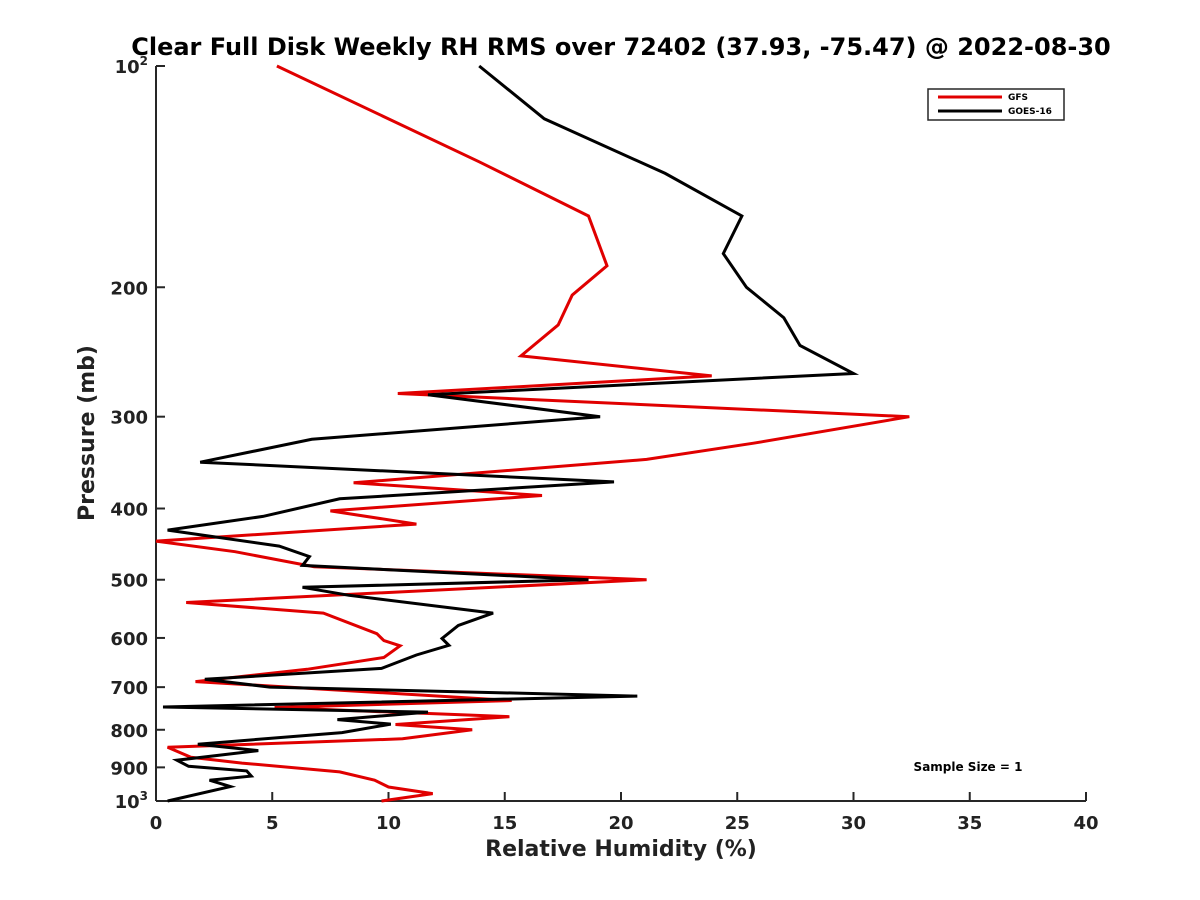 The height and width of the screenshot is (900, 1200). Describe the element at coordinates (272, 823) in the screenshot. I see `x-tick-label: 5` at that location.